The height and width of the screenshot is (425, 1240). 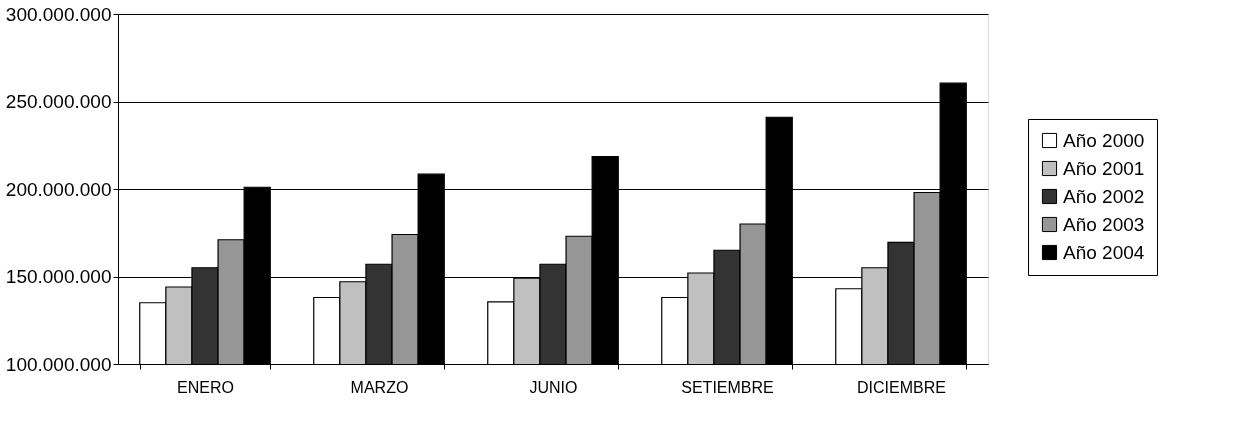 What do you see at coordinates (1104, 168) in the screenshot?
I see `legend-label: Año 2001` at bounding box center [1104, 168].